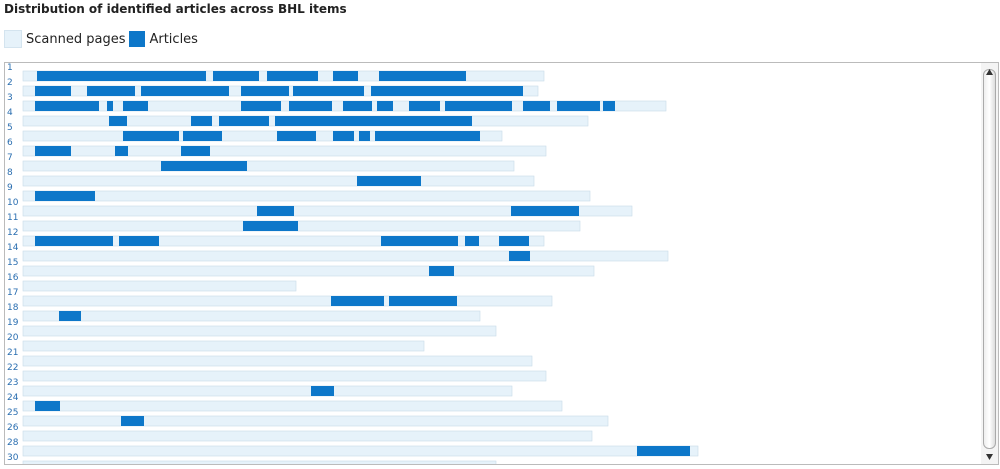  What do you see at coordinates (13, 323) in the screenshot?
I see `row-label: 19` at bounding box center [13, 323].